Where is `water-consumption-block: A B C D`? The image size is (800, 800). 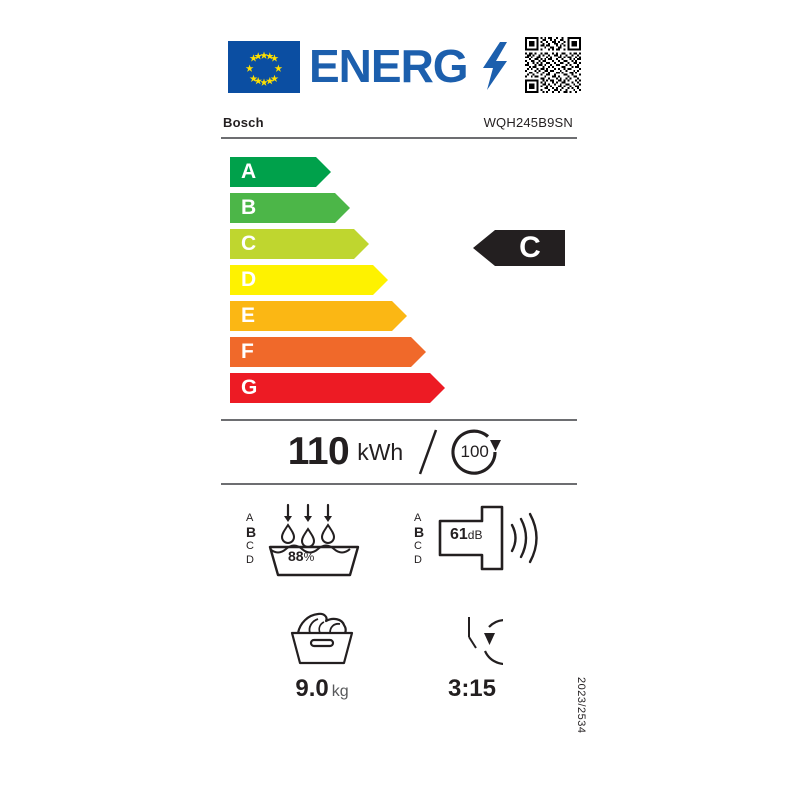 water-consumption-block: A B C D is located at coordinates (306, 547).